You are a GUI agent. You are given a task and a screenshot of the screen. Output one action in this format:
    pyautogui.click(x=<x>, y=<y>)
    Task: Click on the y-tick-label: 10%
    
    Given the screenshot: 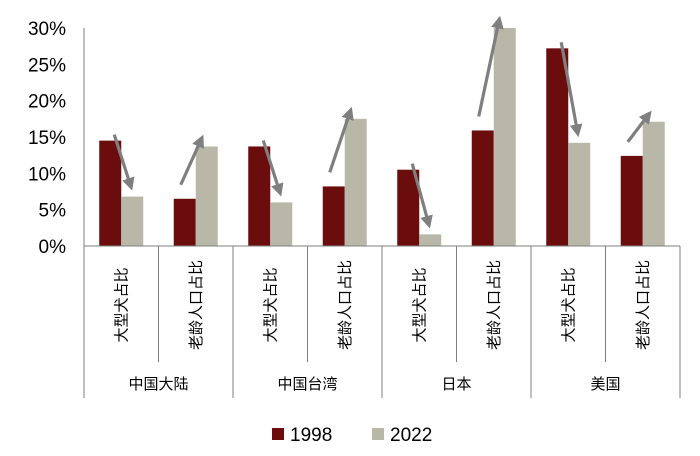 What is the action you would take?
    pyautogui.click(x=47, y=174)
    